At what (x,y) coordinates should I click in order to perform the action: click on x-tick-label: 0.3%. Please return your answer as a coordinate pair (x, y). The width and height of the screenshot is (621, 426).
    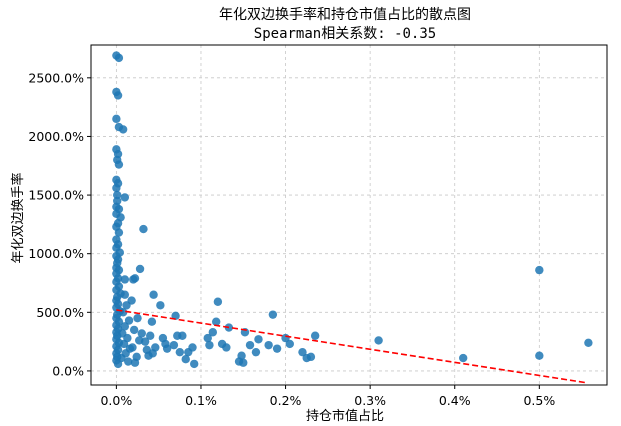
    Looking at the image, I should click on (370, 400).